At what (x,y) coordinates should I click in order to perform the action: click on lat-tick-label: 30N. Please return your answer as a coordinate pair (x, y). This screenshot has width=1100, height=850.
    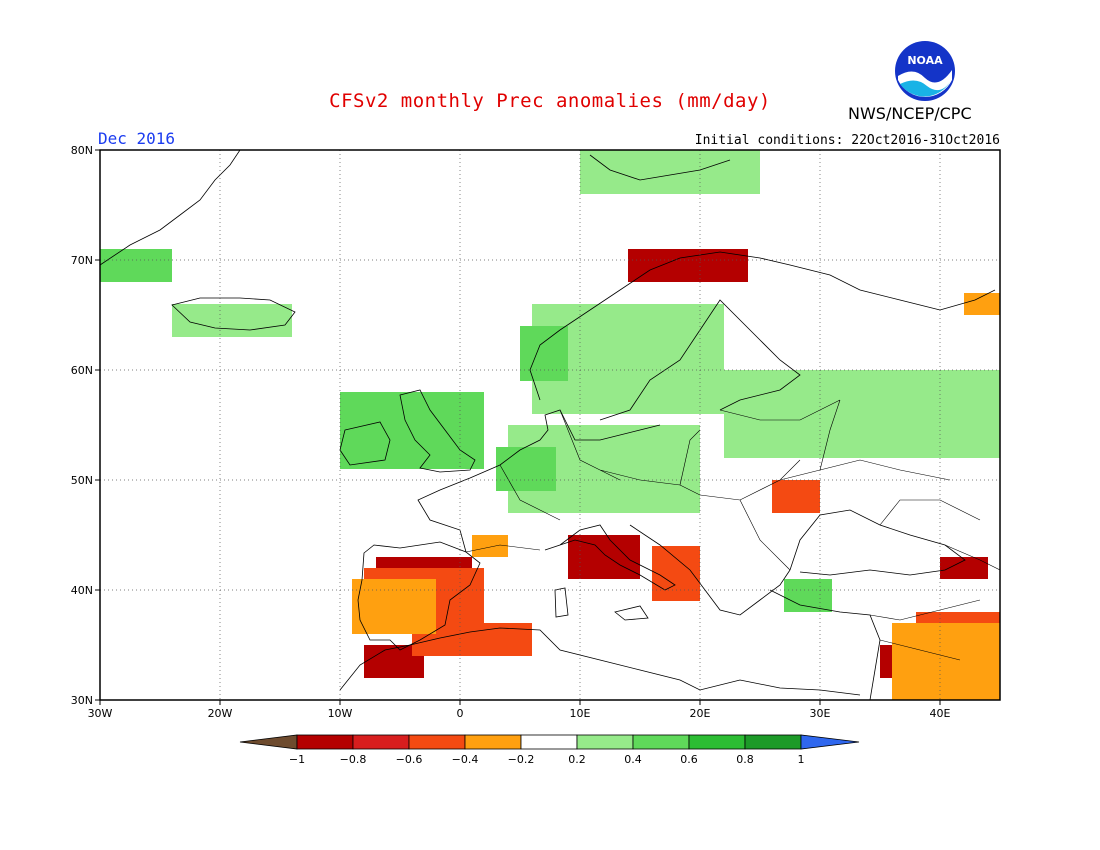
    Looking at the image, I should click on (82, 700).